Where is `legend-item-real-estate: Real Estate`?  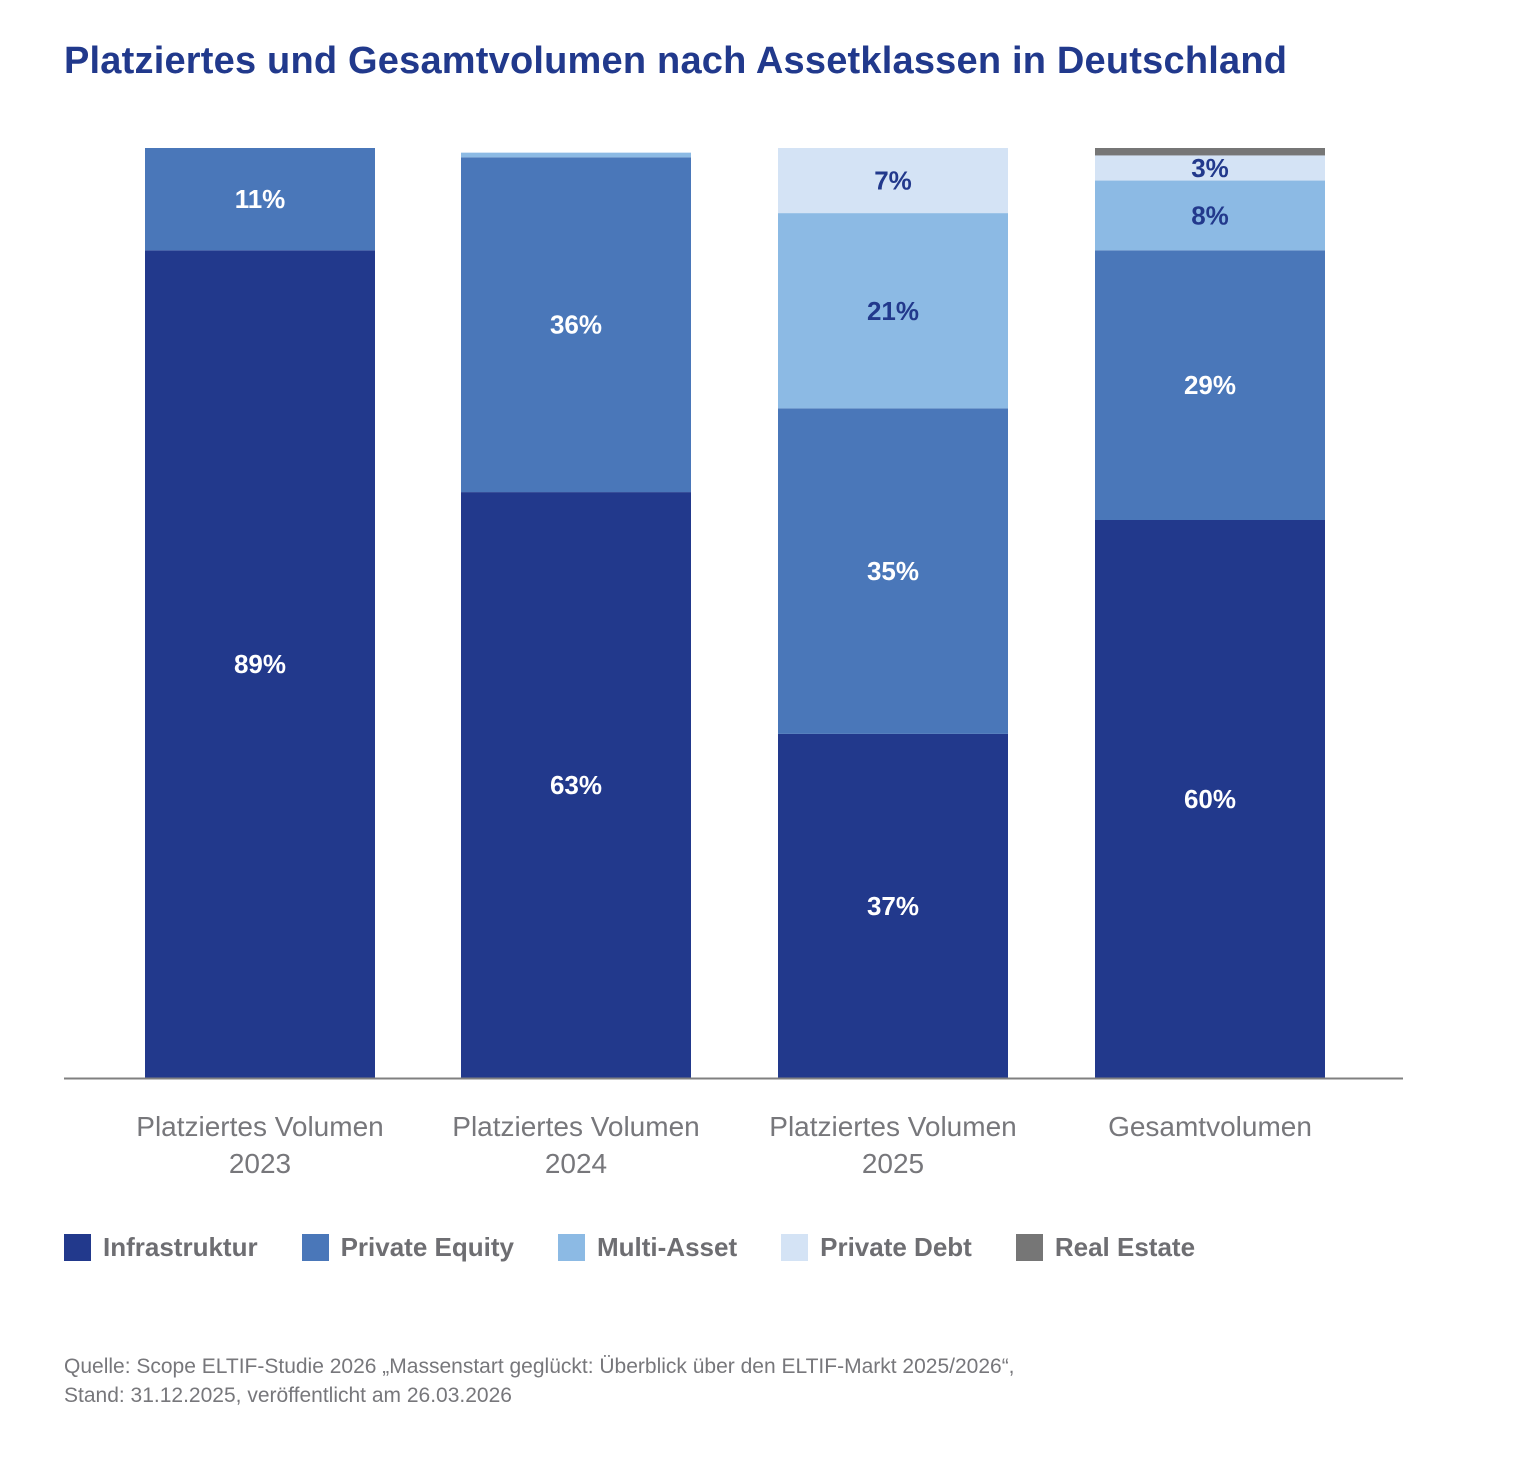 legend-item-real-estate: Real Estate is located at coordinates (1105, 1247).